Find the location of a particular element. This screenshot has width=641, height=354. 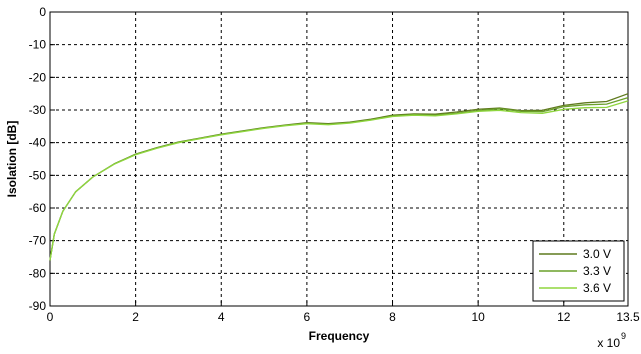

x-axis-multiplier: x 10 is located at coordinates (608, 343).